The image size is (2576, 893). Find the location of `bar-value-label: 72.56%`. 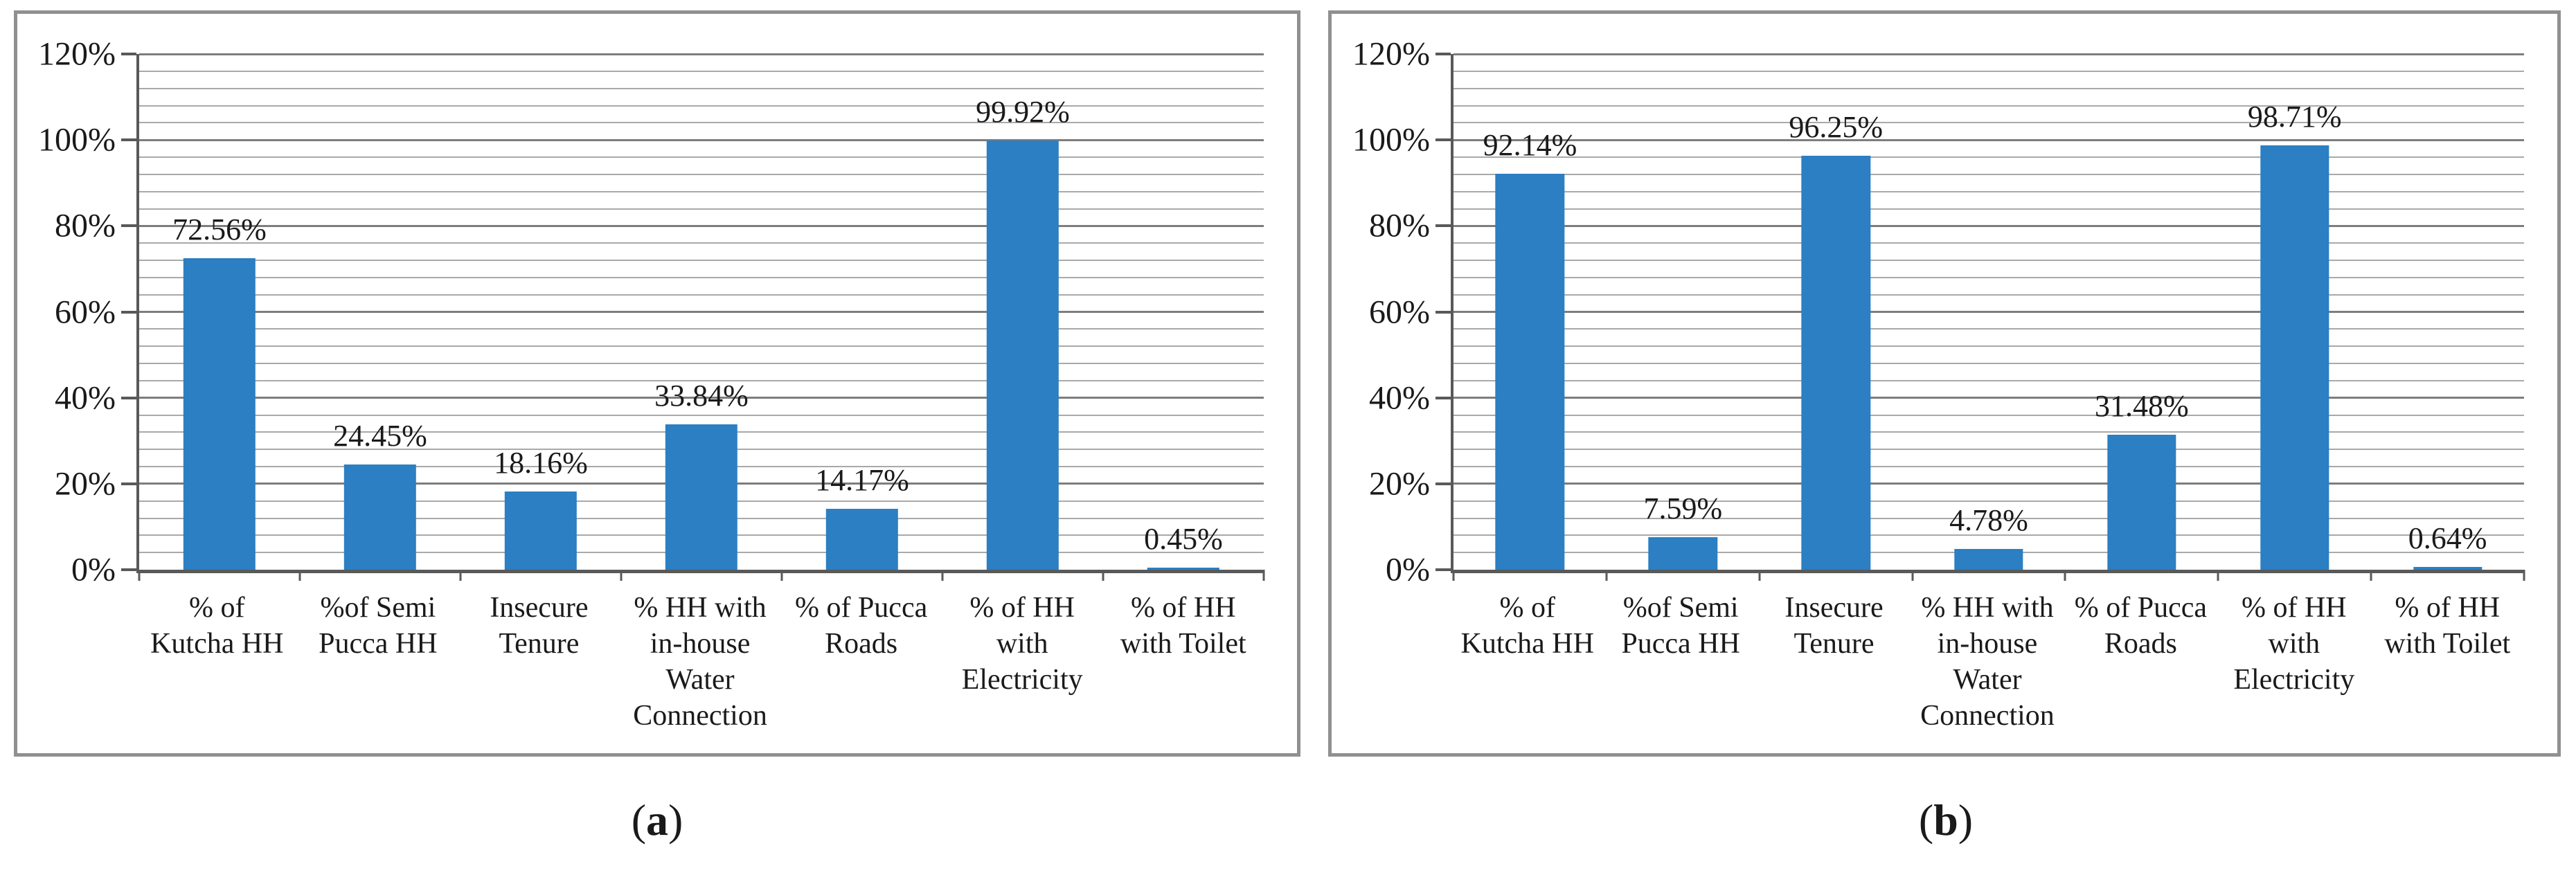

bar-value-label: 72.56% is located at coordinates (220, 229).